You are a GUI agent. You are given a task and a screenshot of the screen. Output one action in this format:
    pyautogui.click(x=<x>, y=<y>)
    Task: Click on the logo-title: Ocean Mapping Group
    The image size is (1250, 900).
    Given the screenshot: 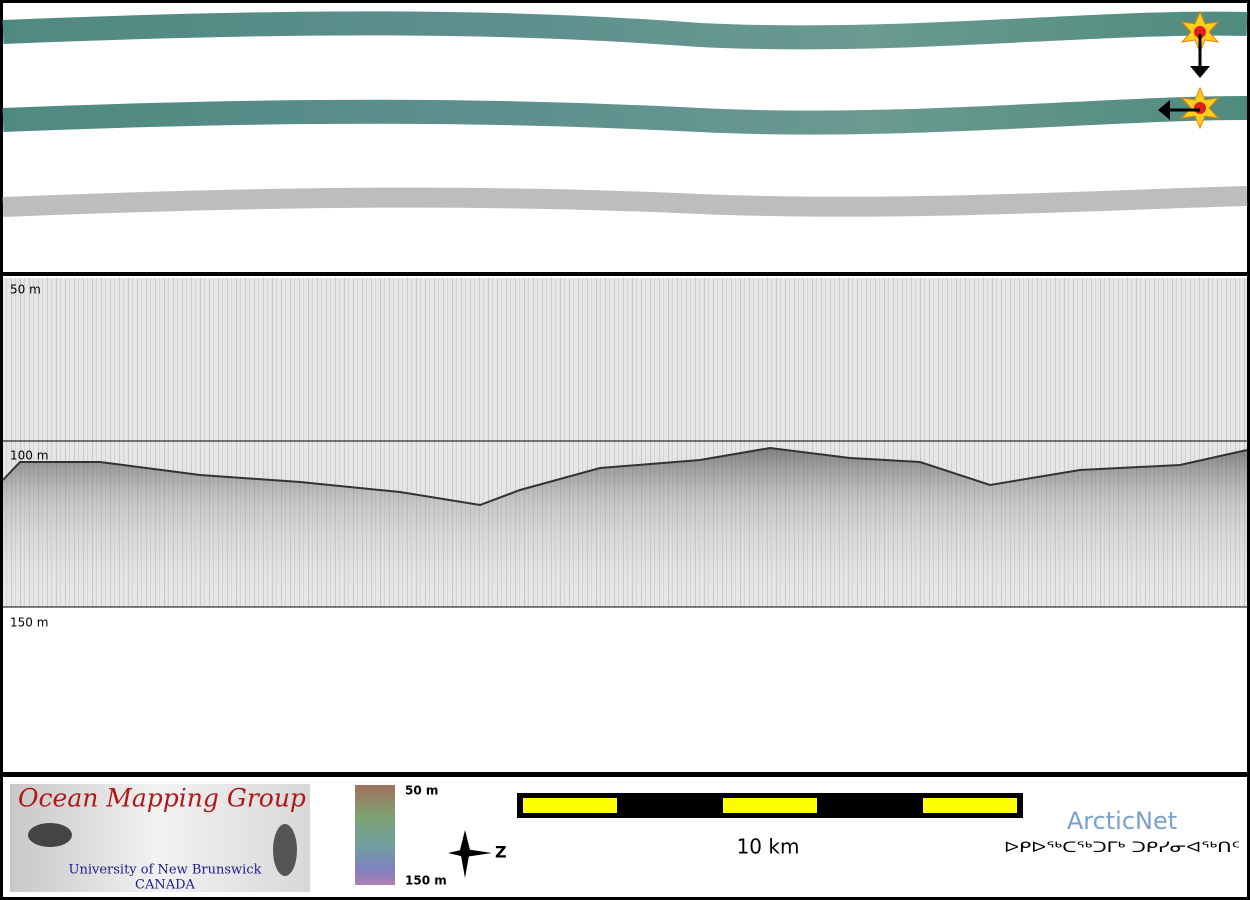 What is the action you would take?
    pyautogui.click(x=162, y=798)
    